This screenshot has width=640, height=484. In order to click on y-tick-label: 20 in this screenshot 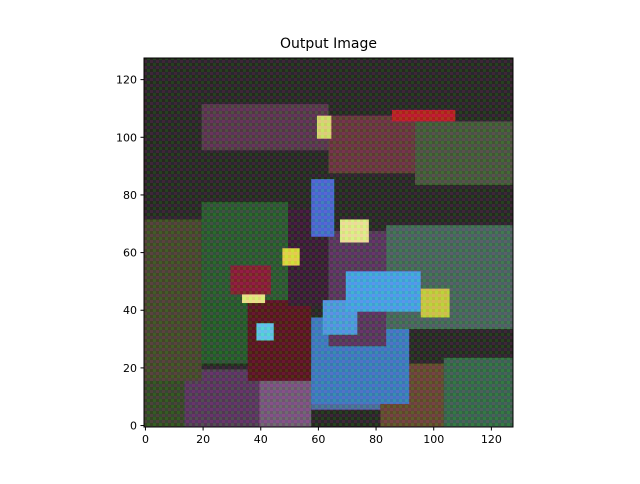, I will do `click(130, 368)`.